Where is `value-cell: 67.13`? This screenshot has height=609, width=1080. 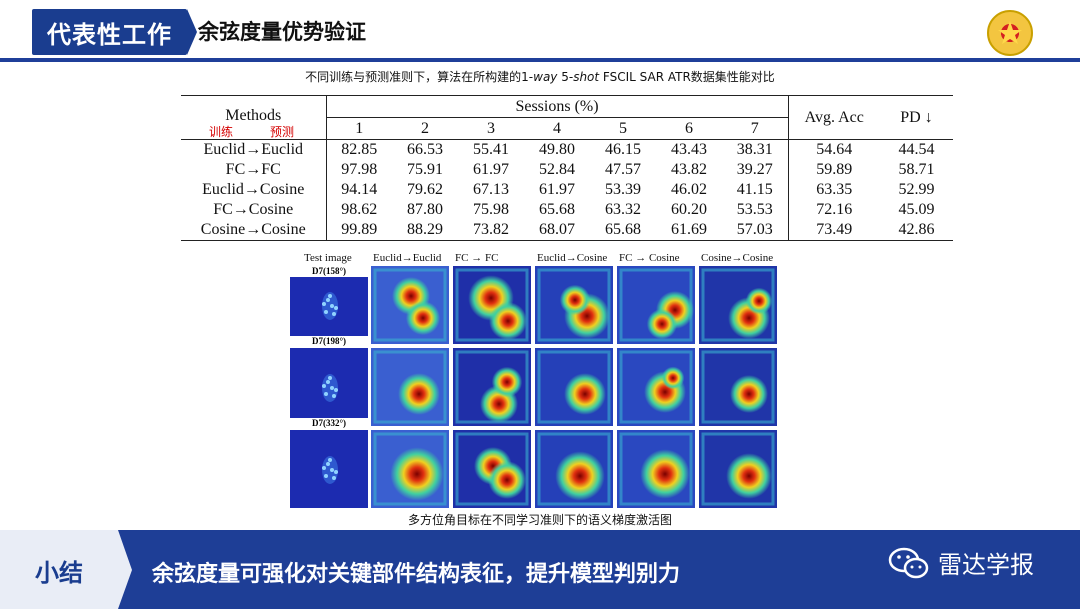
value-cell: 67.13 is located at coordinates (491, 189).